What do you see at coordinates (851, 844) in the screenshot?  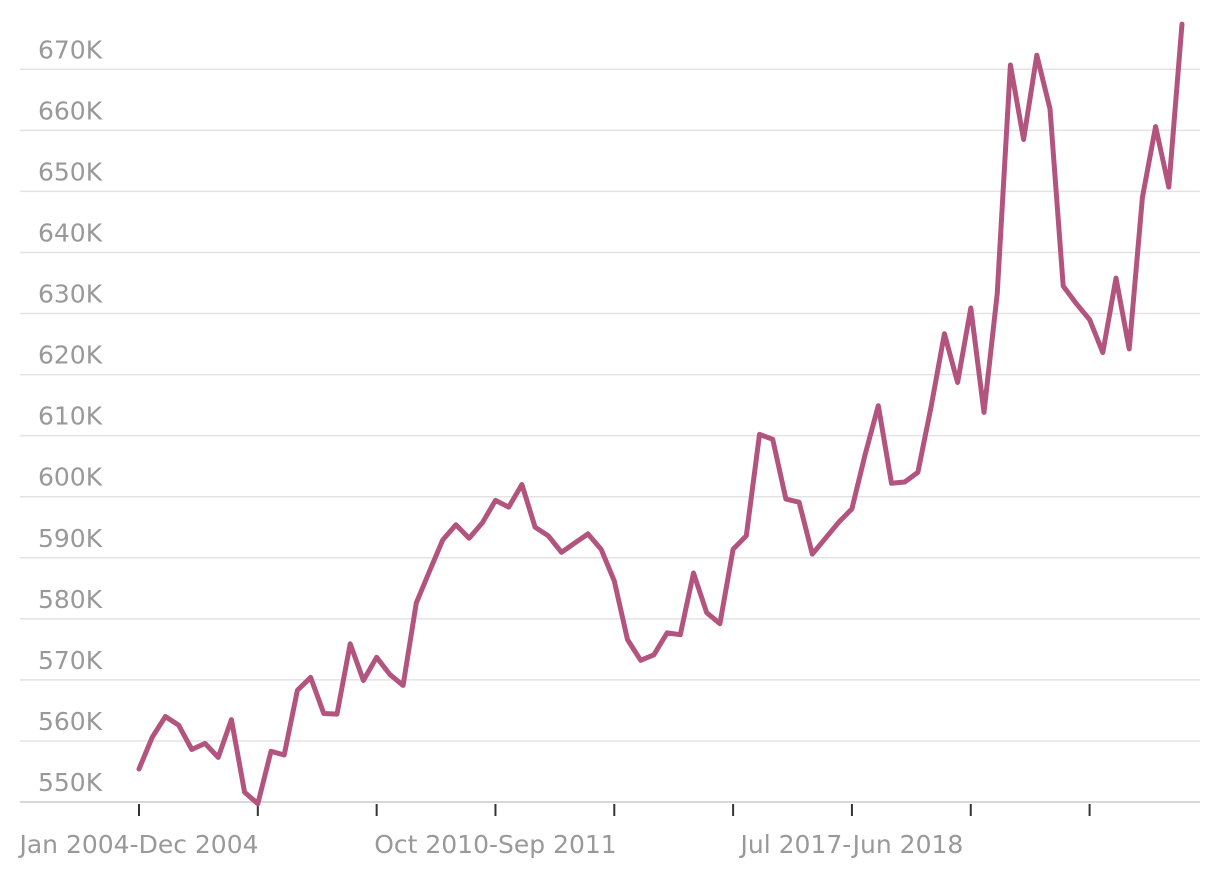 I see `x-tick-label: Jul 2017-Jun 2018` at bounding box center [851, 844].